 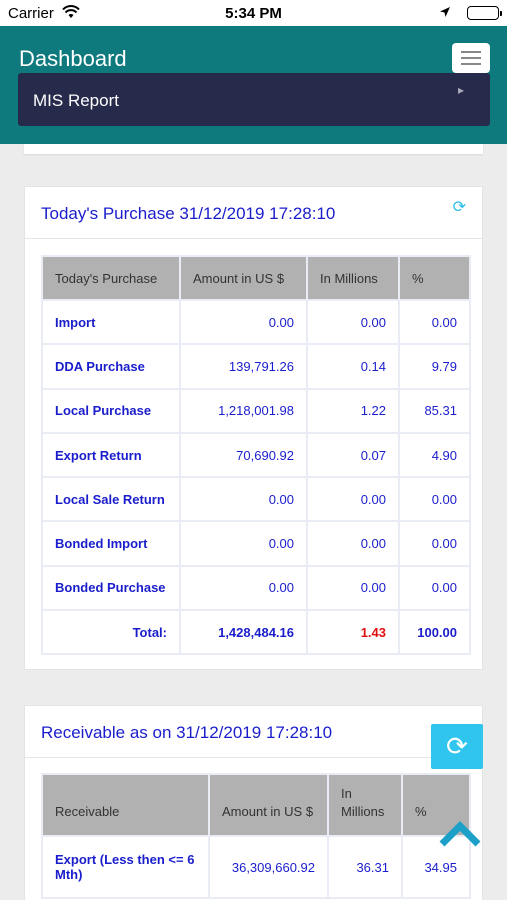 I want to click on row-name-link: Local Sale Return, so click(x=111, y=499).